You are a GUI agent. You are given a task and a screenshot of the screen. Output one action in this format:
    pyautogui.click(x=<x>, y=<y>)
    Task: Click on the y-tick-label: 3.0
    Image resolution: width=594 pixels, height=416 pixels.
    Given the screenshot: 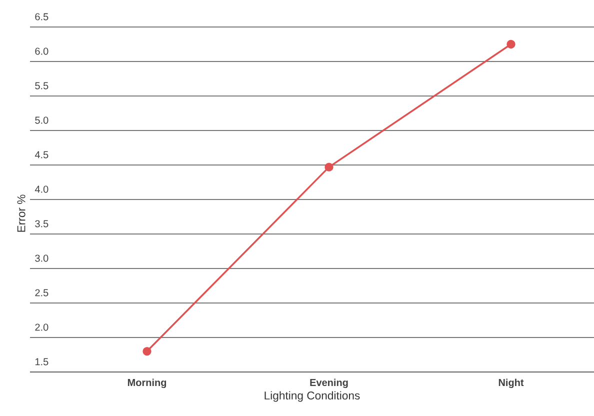 What is the action you would take?
    pyautogui.click(x=41, y=258)
    